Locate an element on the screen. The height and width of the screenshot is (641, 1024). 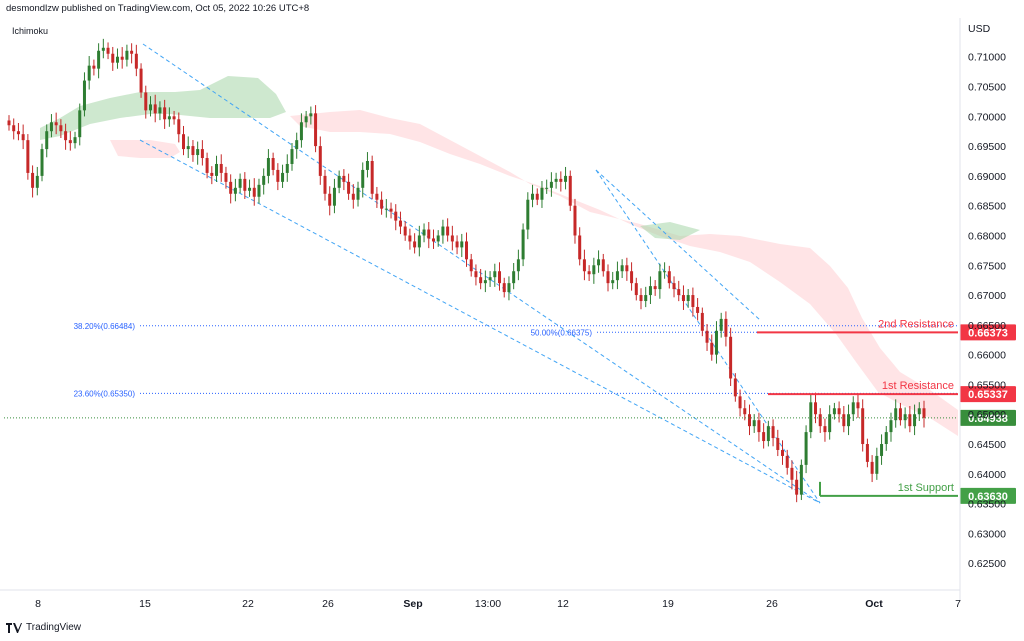
price-tick-label: 0.68500 is located at coordinates (987, 207).